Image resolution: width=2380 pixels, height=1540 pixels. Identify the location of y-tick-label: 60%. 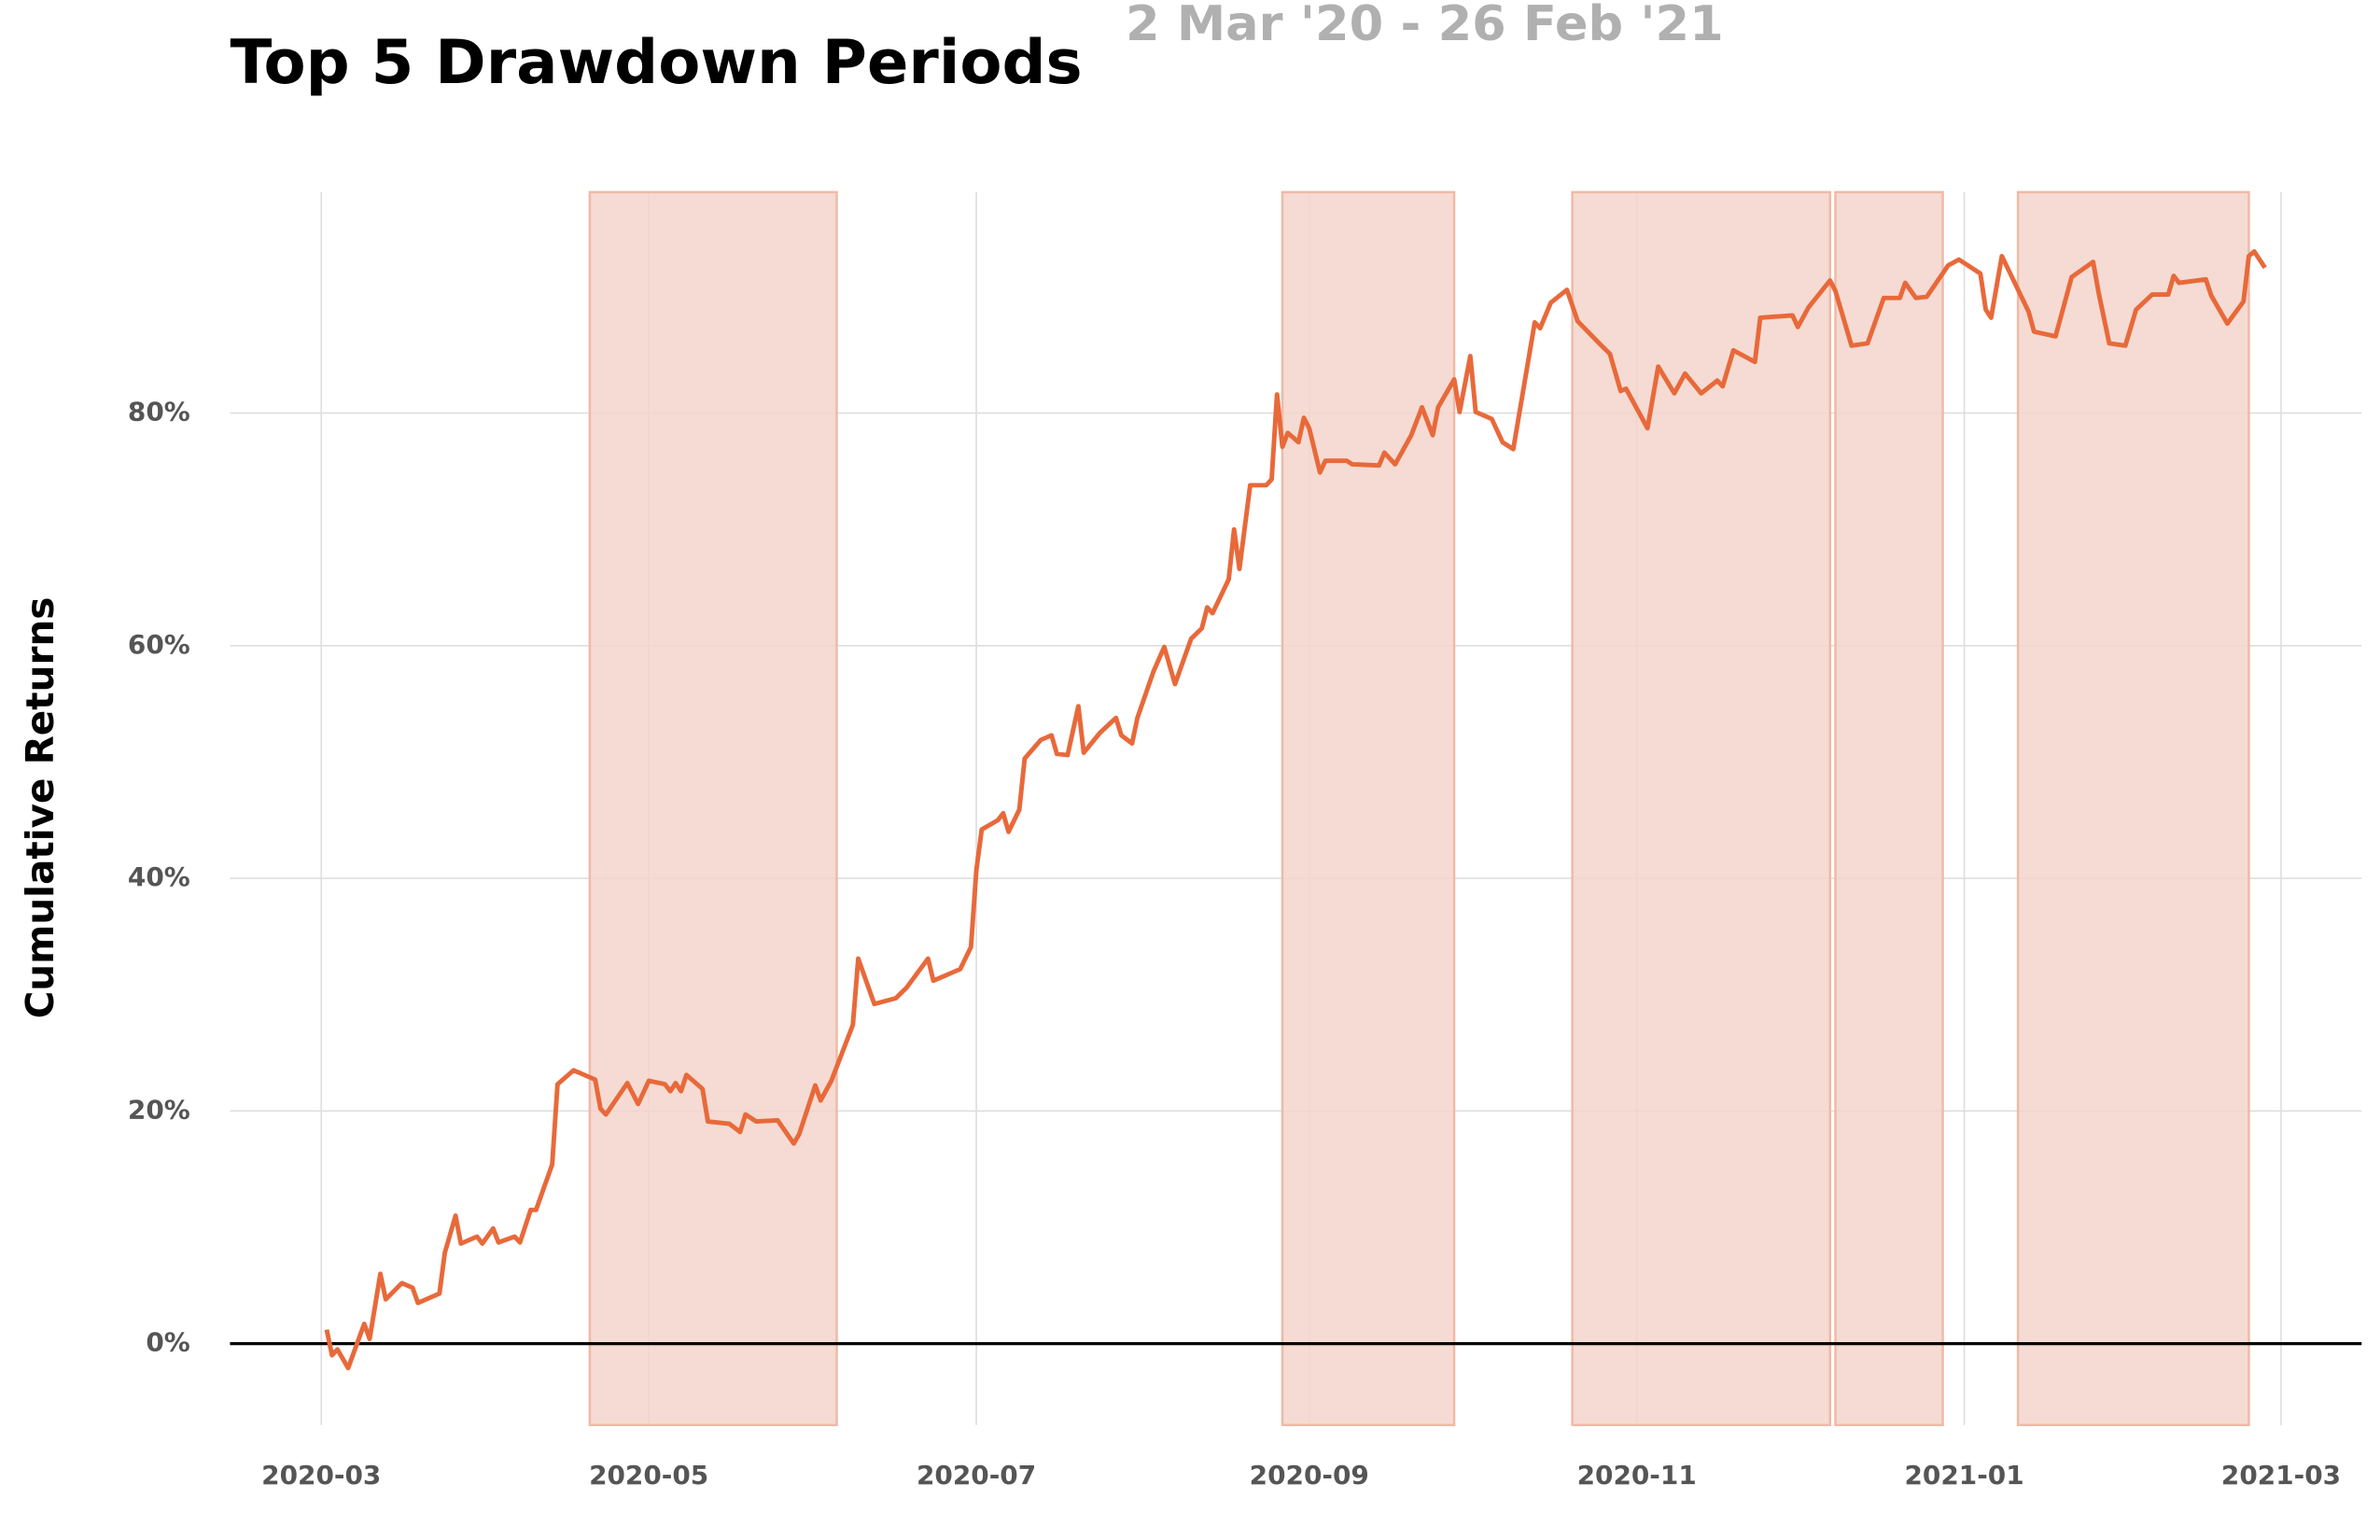
(159, 644).